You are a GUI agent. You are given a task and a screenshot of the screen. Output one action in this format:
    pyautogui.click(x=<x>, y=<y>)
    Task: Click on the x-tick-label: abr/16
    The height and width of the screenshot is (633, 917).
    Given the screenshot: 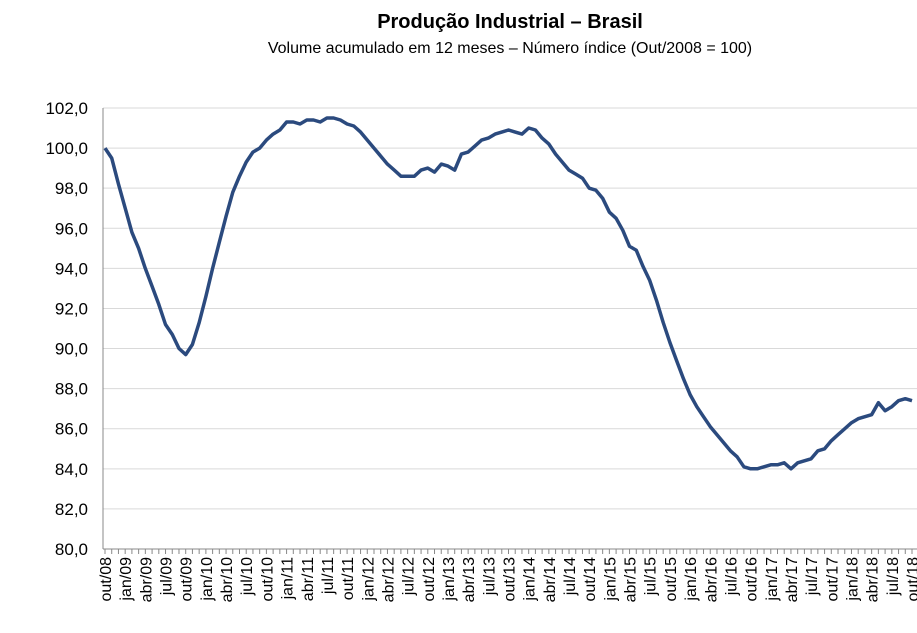 What is the action you would take?
    pyautogui.click(x=711, y=579)
    